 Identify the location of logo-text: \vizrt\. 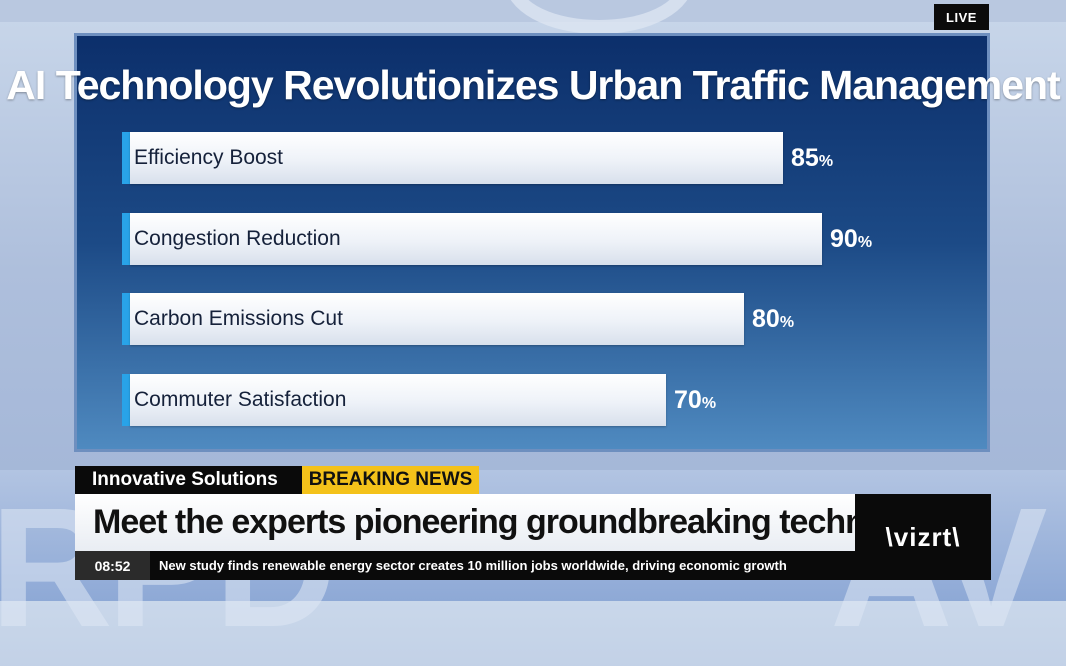
(923, 536).